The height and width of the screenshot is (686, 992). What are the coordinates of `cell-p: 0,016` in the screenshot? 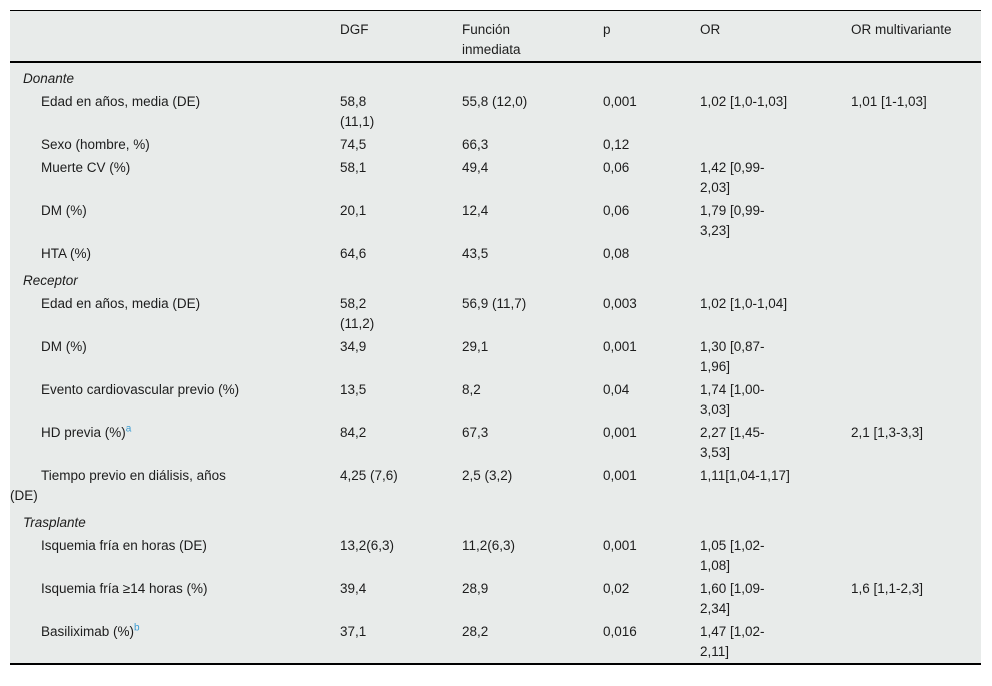 It's located at (620, 631).